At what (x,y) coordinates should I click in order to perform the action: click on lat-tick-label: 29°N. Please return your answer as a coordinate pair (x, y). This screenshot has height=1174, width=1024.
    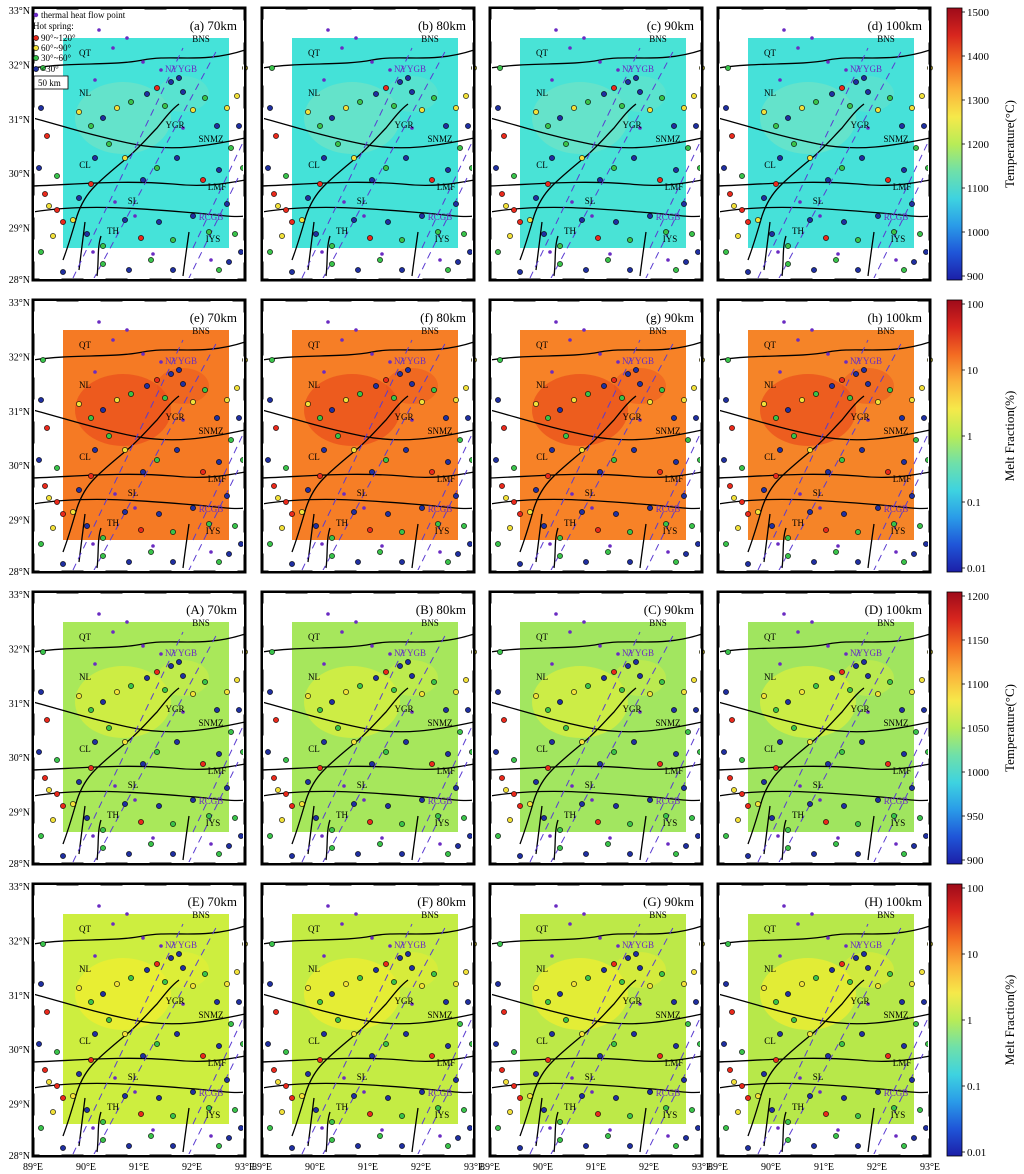
    Looking at the image, I should click on (19, 521).